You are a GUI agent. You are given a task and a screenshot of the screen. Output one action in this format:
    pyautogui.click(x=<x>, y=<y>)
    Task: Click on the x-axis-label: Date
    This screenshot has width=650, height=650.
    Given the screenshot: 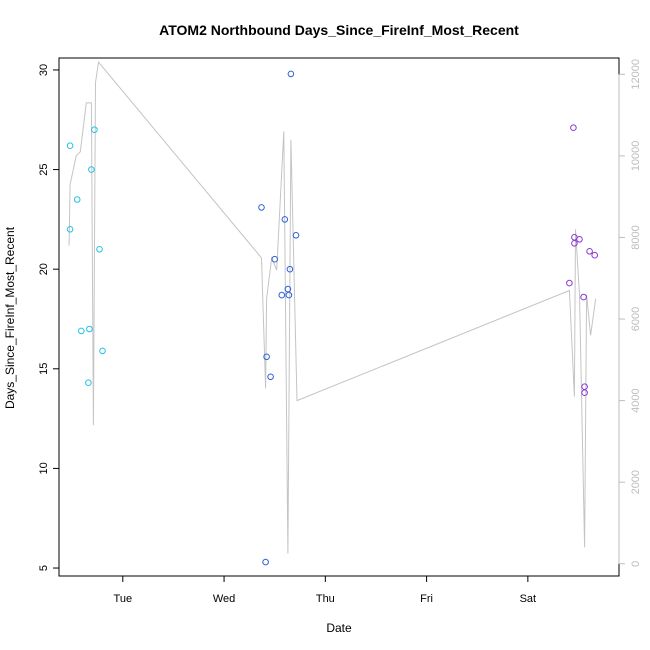 What is the action you would take?
    pyautogui.click(x=339, y=628)
    